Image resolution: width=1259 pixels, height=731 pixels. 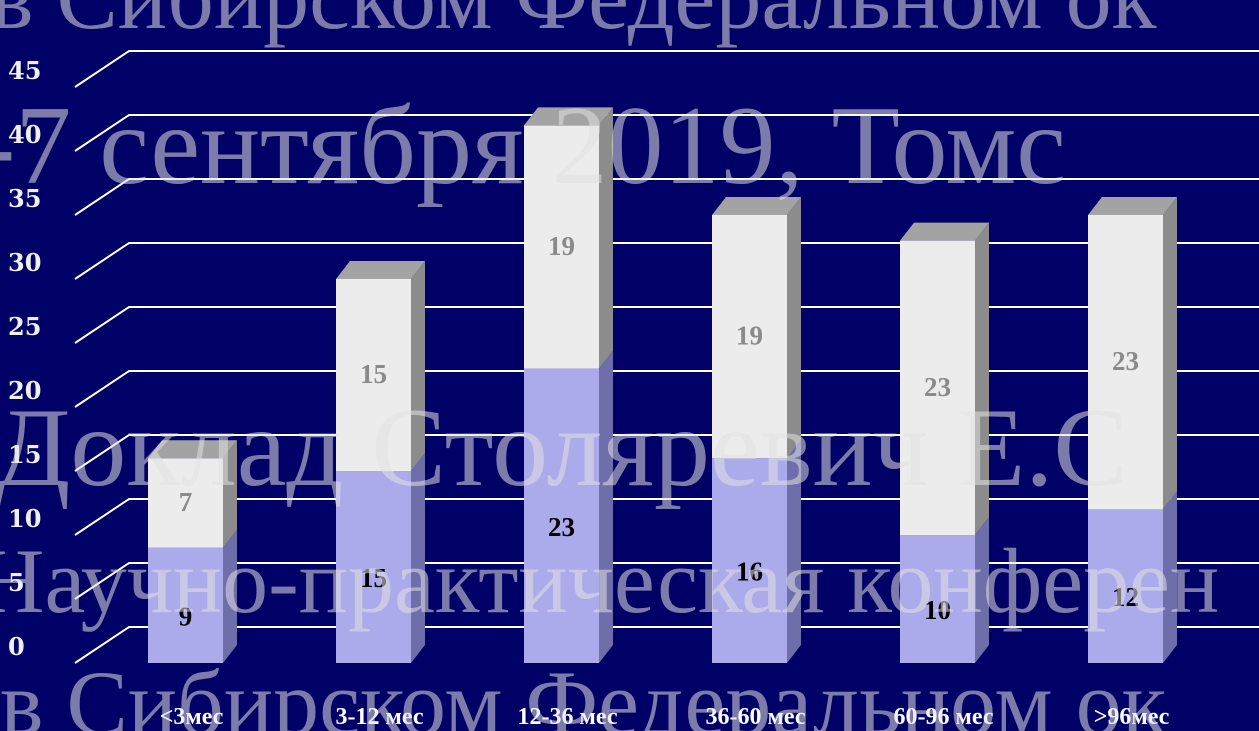 I want to click on data-label-upper: 15, so click(x=373, y=374).